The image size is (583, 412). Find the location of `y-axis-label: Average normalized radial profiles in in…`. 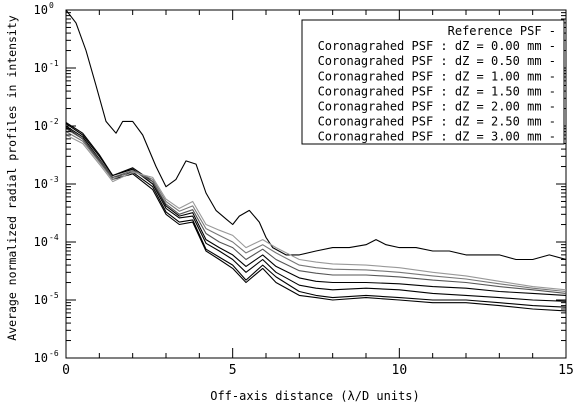

y-axis-label: Average normalized radial profiles in in… is located at coordinates (12, 177).